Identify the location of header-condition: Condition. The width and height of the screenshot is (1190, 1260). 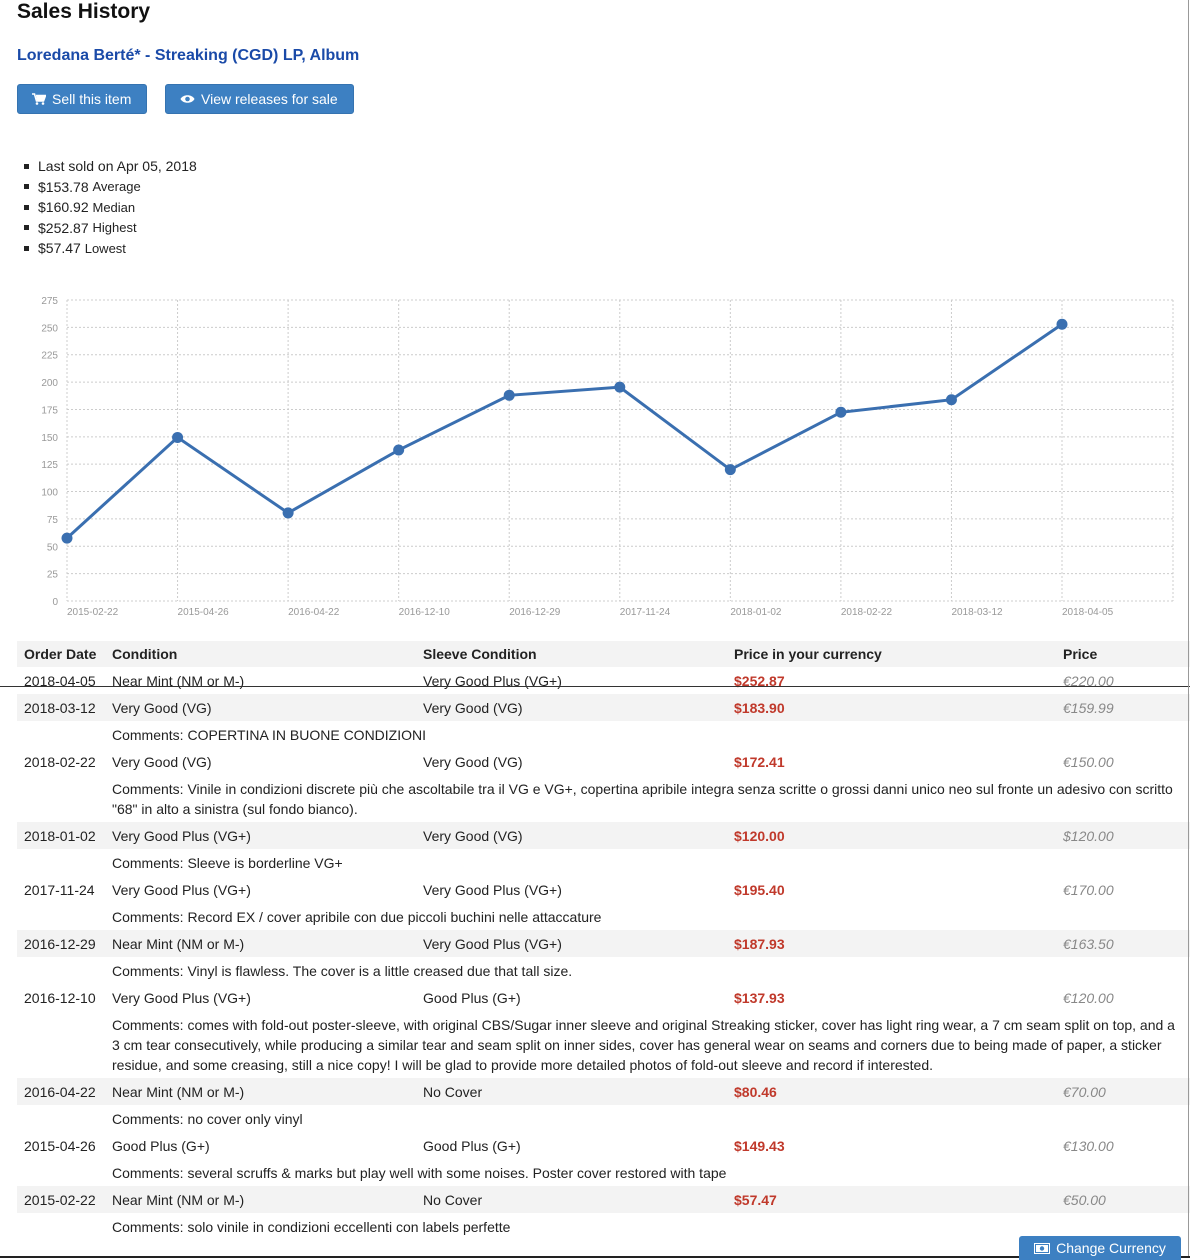
(145, 654).